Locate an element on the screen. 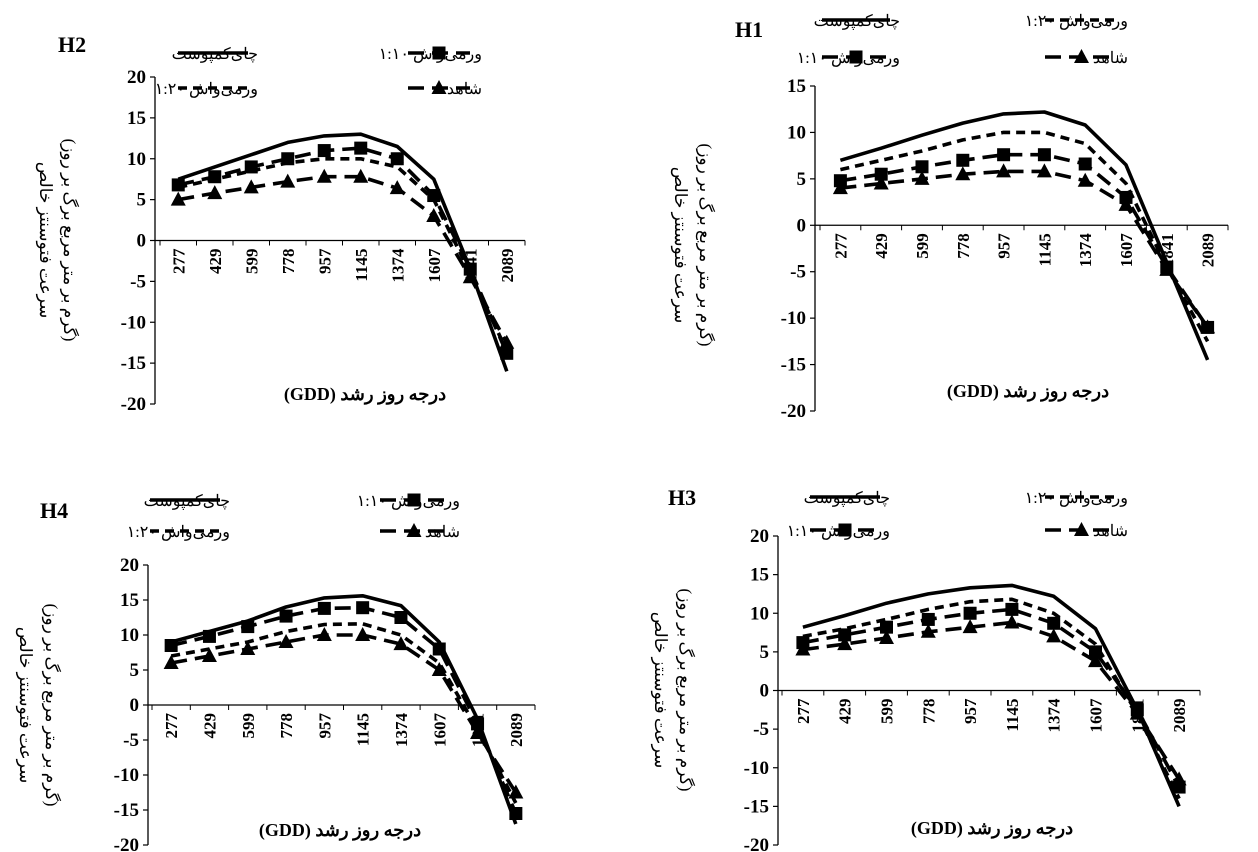 Image resolution: width=1258 pixels, height=852 pixels. legend: چای‌کمپوست ورمی‌واش ۱:۱۰ ورمی‌واش ۱:۲۰ شاهد is located at coordinates (318, 72).